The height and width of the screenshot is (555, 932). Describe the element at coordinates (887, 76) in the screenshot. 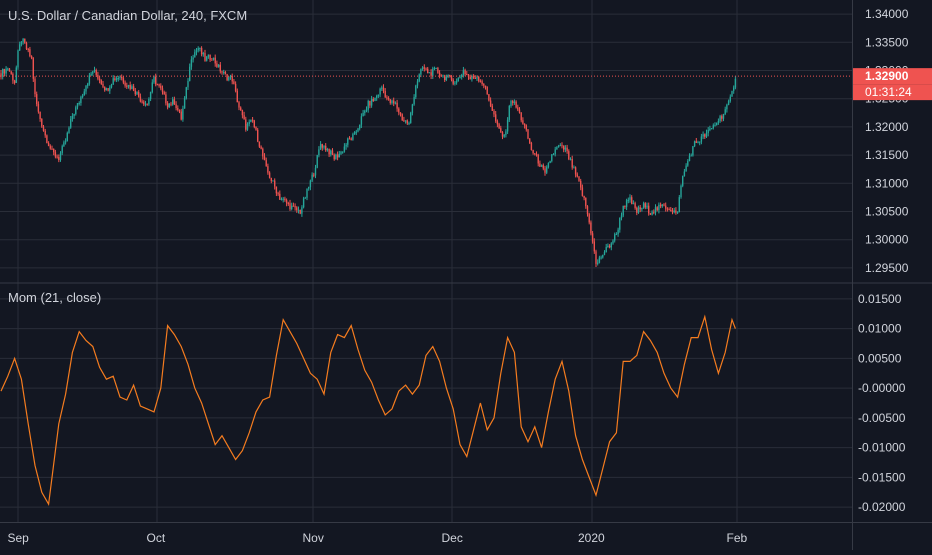

I see `last-price-label: 1.32900` at that location.